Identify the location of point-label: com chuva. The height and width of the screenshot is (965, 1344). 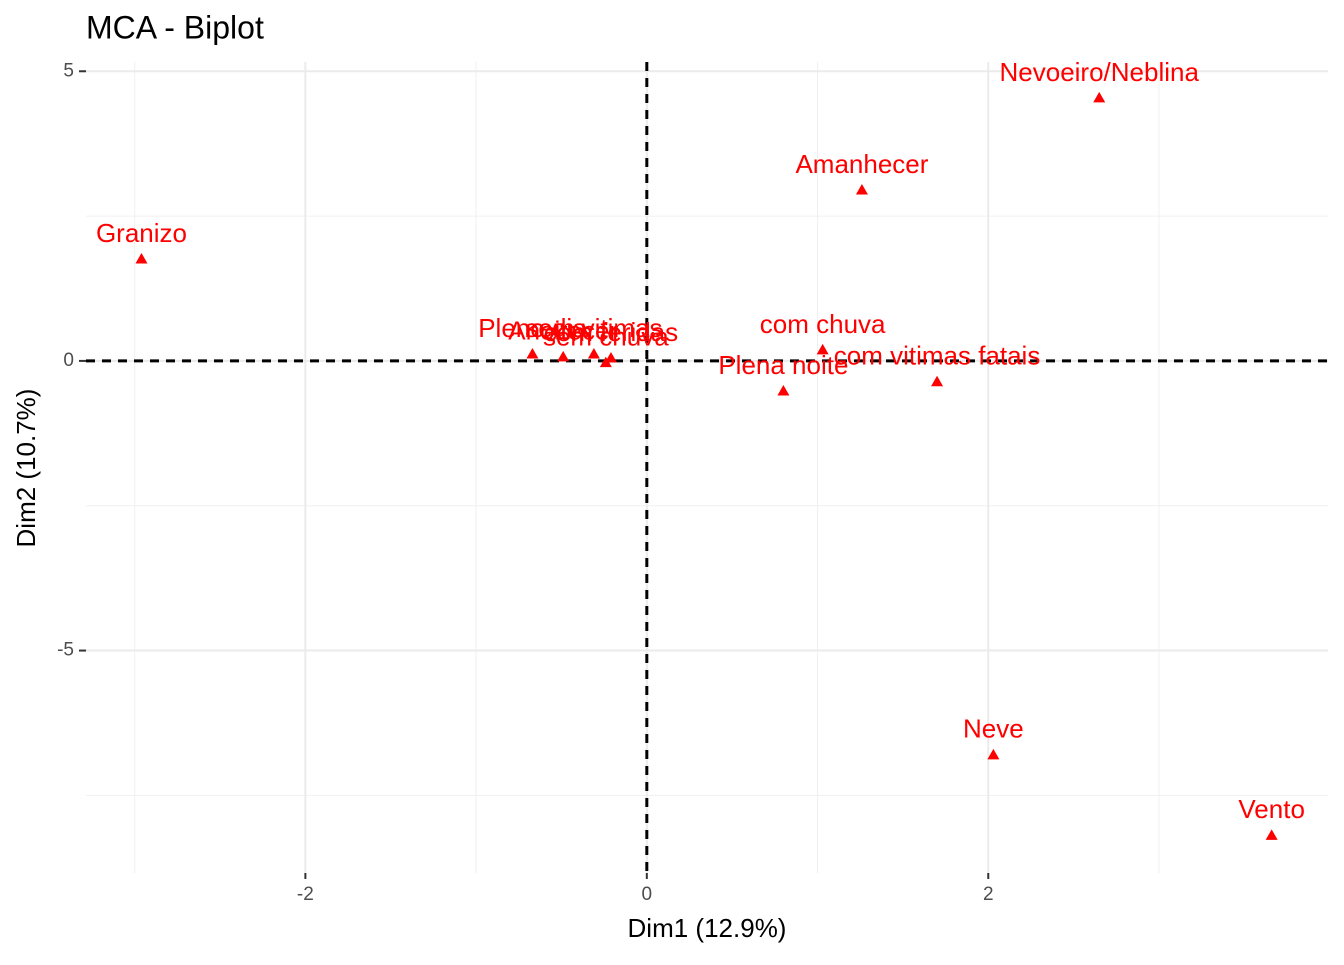
(823, 324).